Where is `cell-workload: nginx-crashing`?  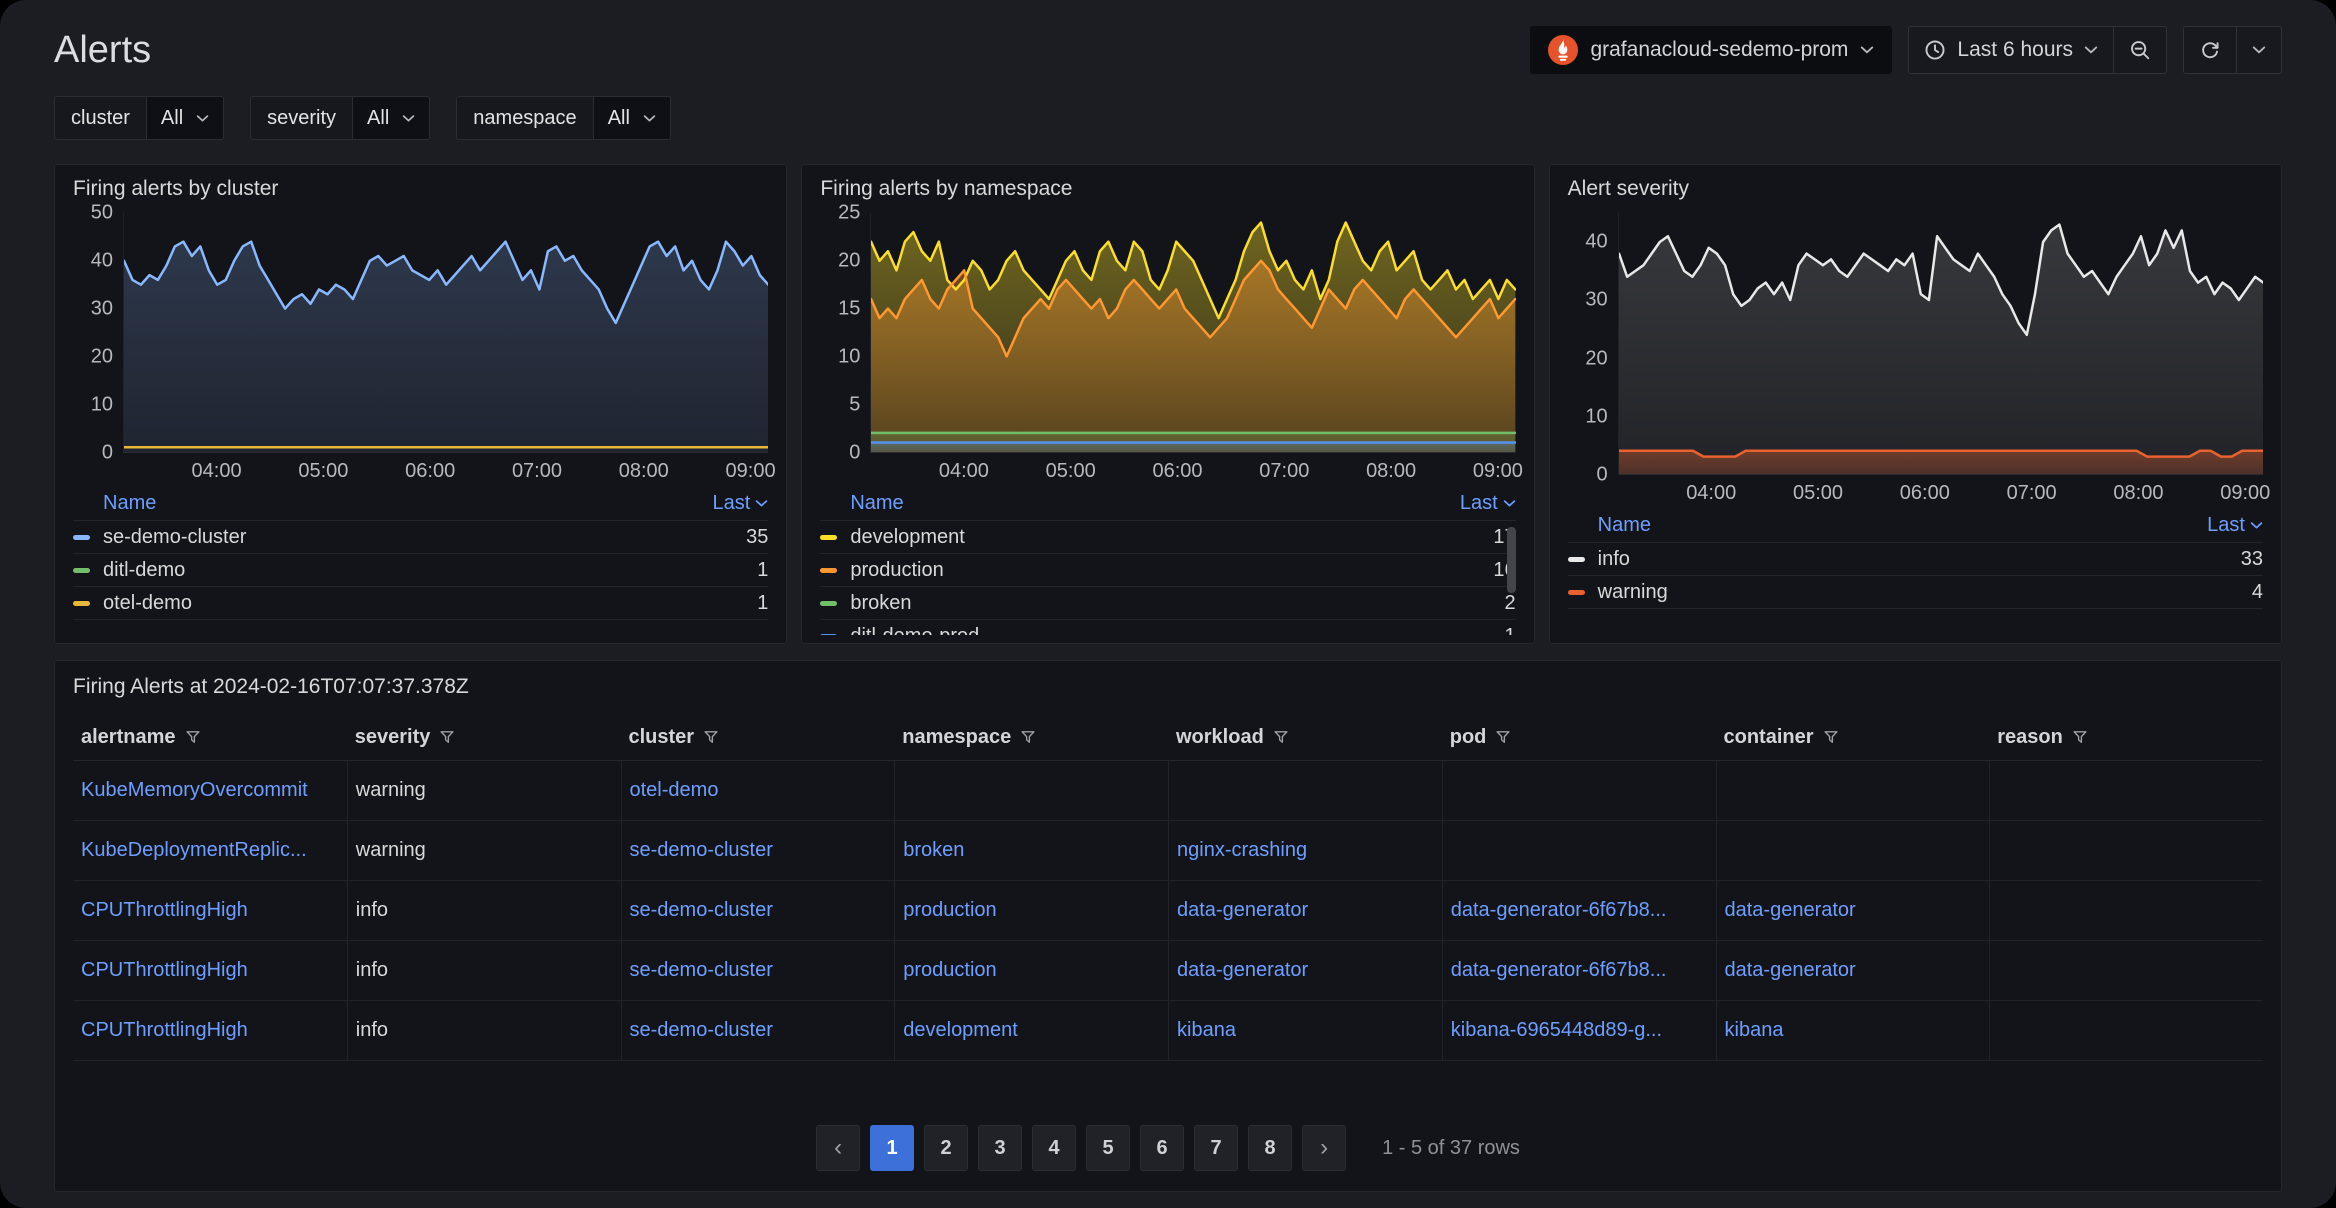 cell-workload: nginx-crashing is located at coordinates (1305, 850).